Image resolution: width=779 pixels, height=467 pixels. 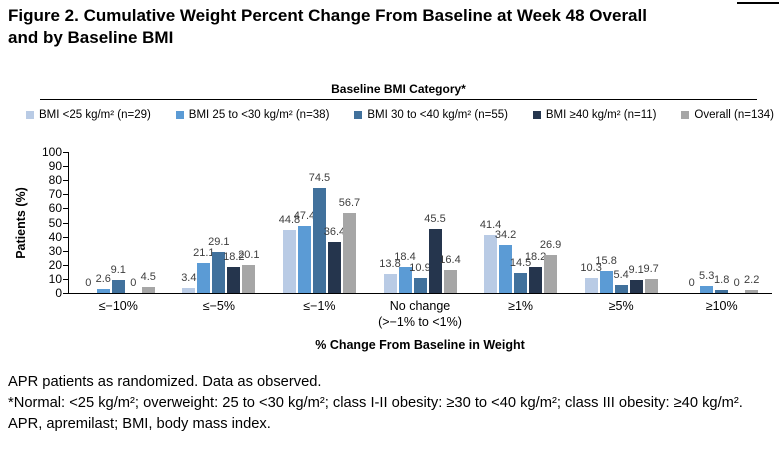 I want to click on legend-header: Baseline BMI Category*, so click(x=398, y=89).